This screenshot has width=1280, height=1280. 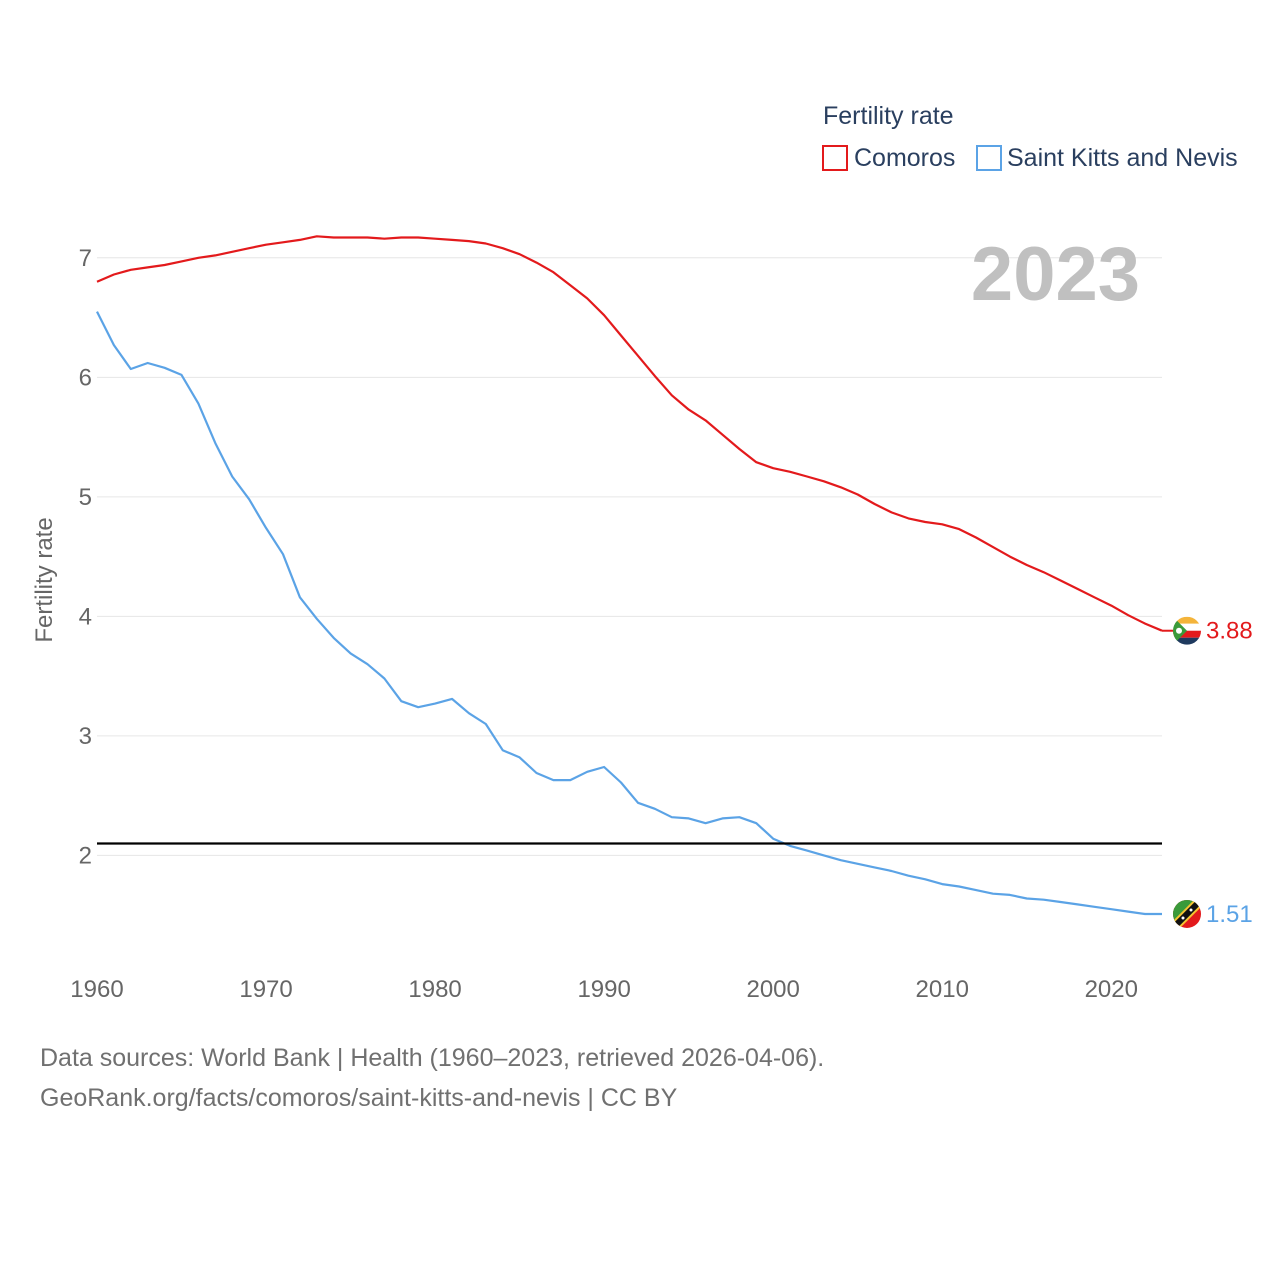 I want to click on y-tick-label: 5, so click(x=85, y=497).